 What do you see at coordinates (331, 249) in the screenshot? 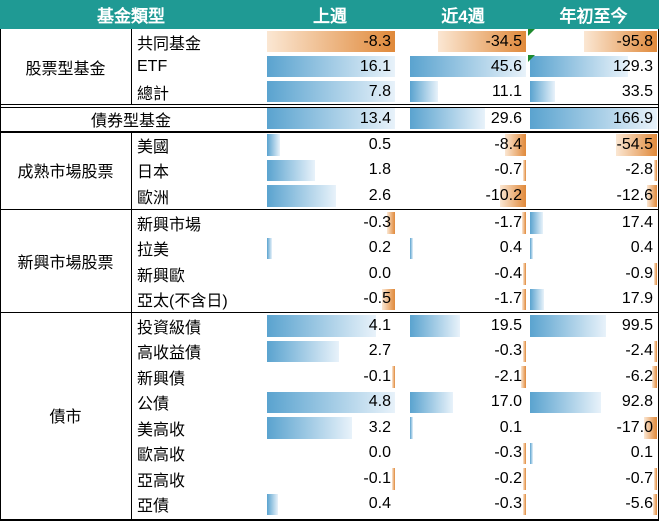
I see `value-cell: 0.2` at bounding box center [331, 249].